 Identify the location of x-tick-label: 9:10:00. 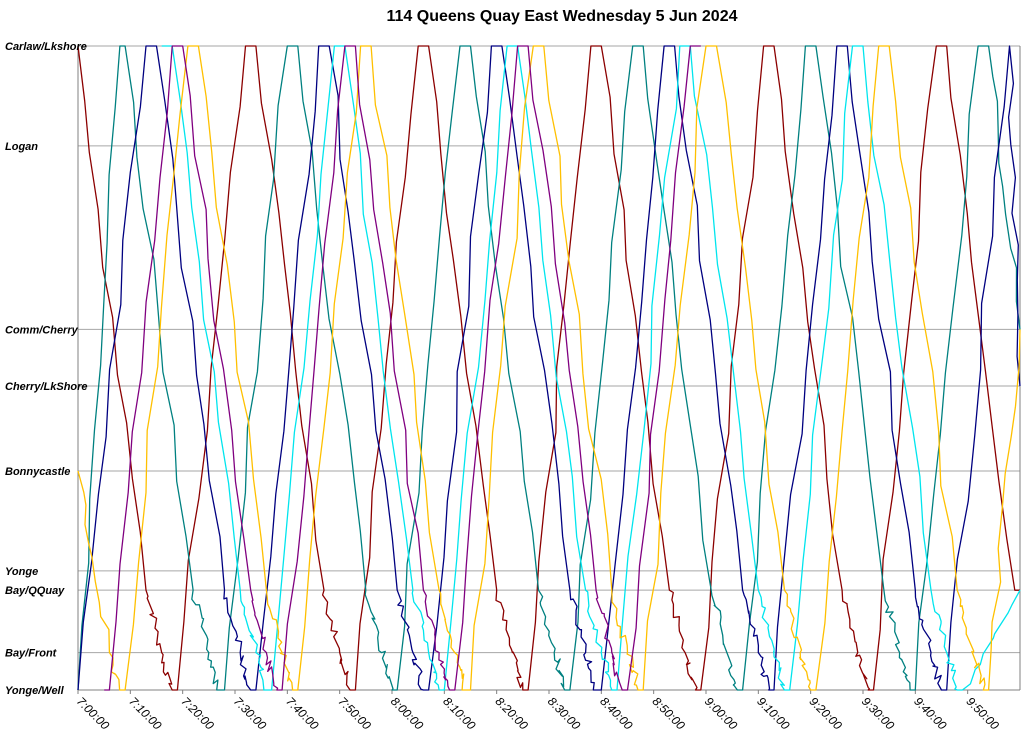
(773, 713).